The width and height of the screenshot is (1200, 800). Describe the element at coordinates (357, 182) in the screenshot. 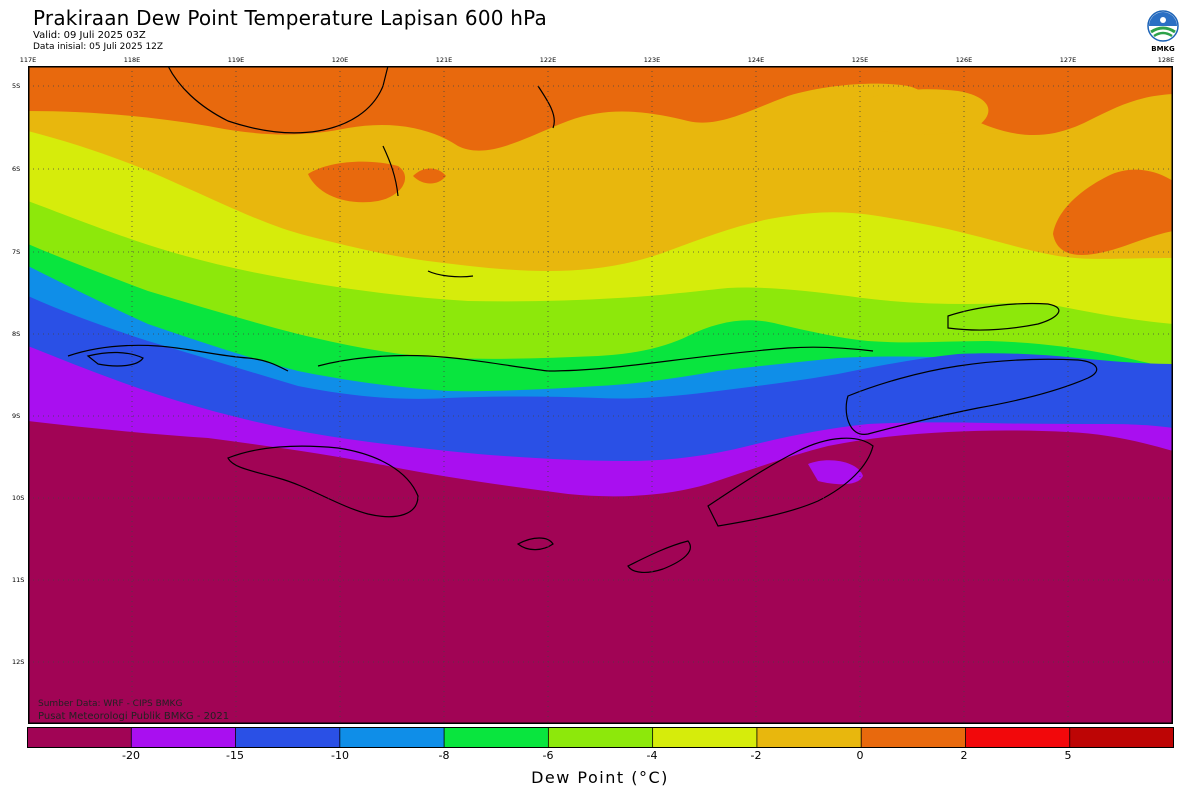

I see `band-dark-orange-mid` at that location.